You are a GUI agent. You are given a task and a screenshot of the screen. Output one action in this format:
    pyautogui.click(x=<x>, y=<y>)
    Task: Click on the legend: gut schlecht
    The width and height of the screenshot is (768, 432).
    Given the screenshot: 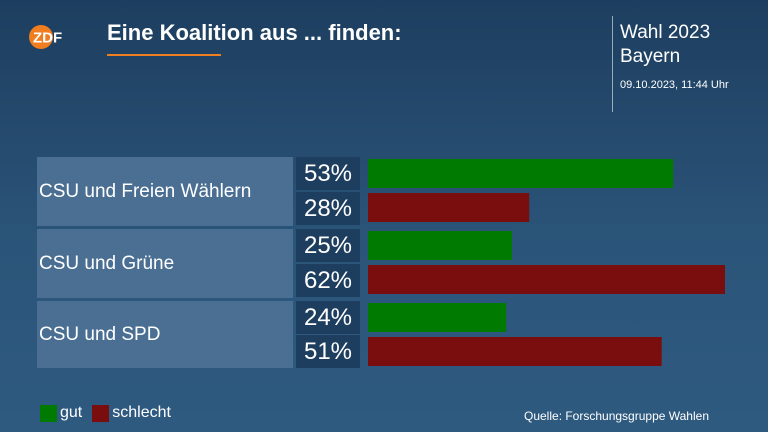 What is the action you would take?
    pyautogui.click(x=110, y=413)
    